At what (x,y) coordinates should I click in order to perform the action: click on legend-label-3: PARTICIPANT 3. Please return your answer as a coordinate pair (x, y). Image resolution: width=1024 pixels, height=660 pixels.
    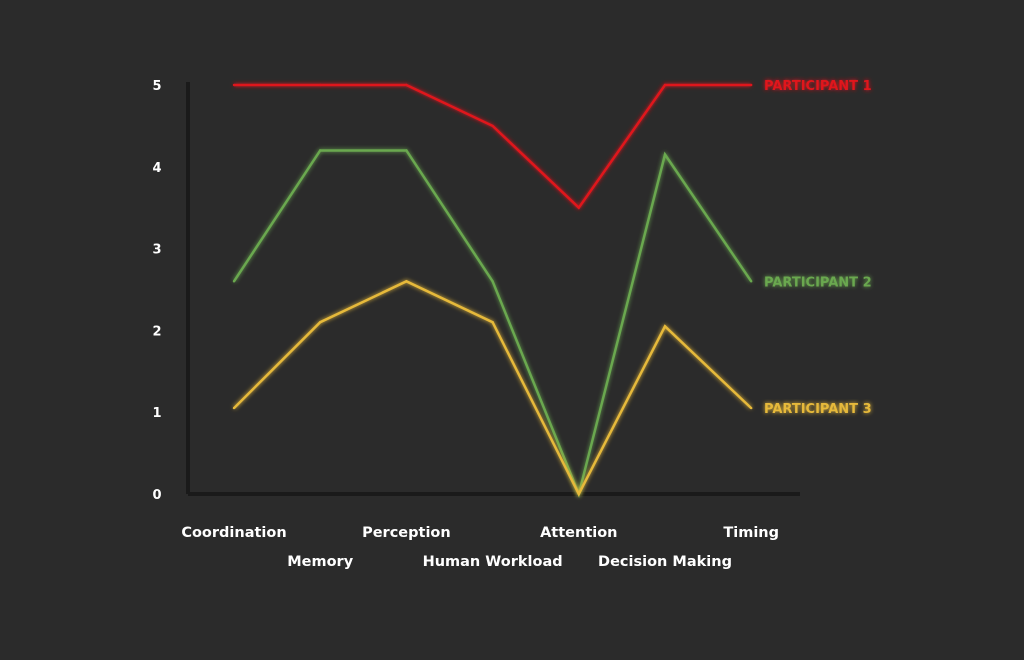
    Looking at the image, I should click on (818, 409).